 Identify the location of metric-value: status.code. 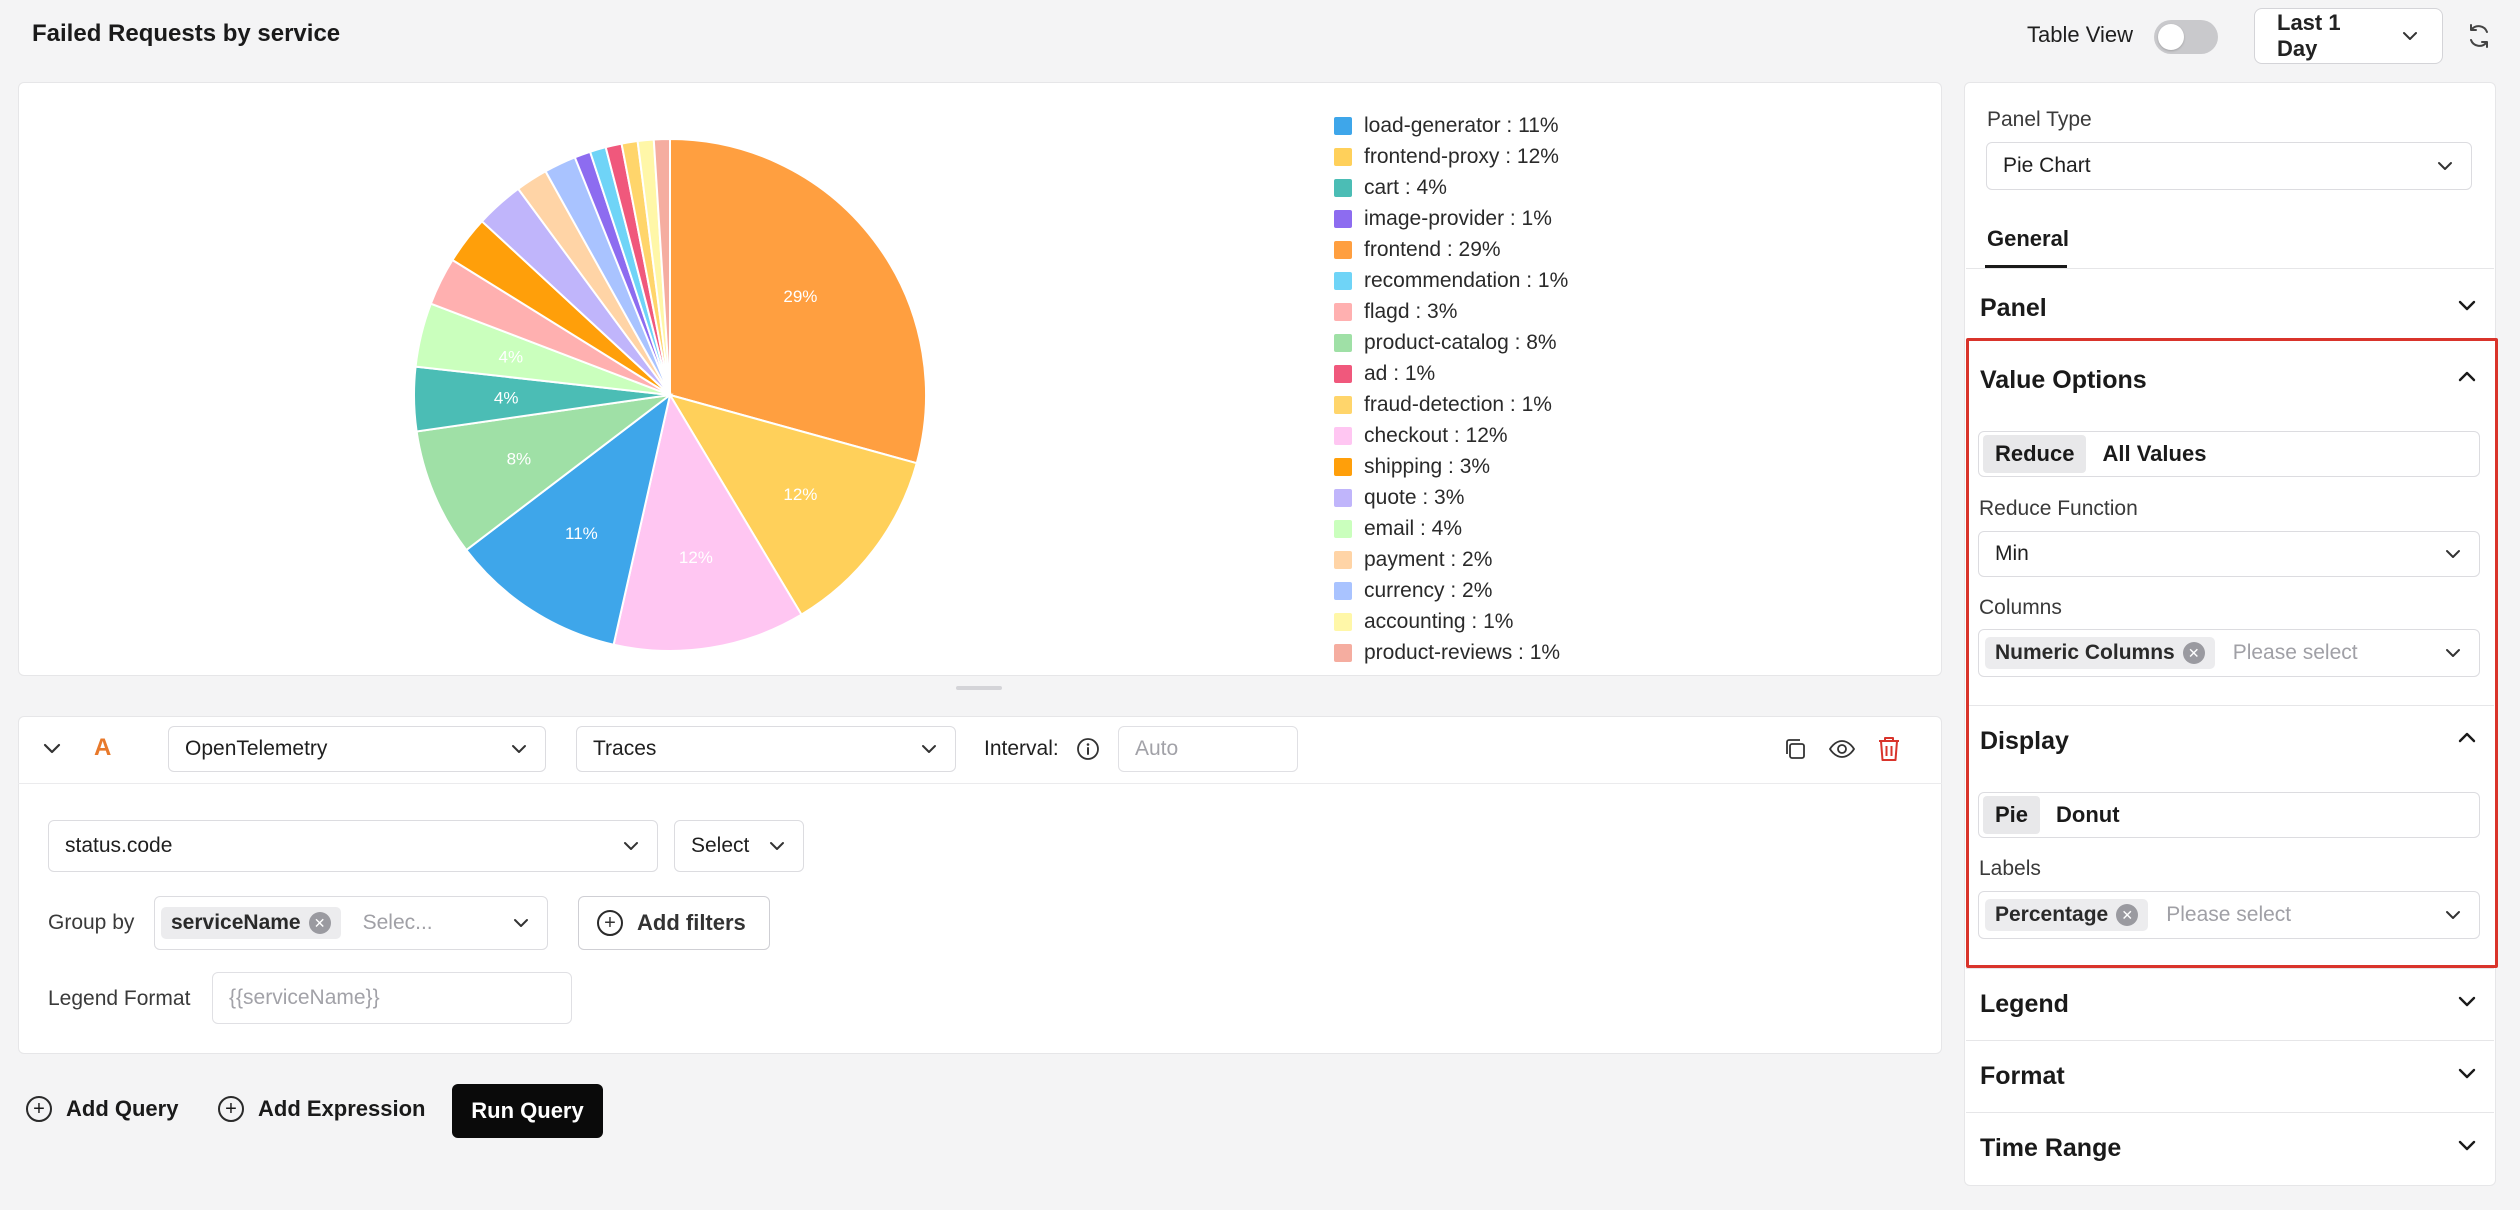
(119, 845).